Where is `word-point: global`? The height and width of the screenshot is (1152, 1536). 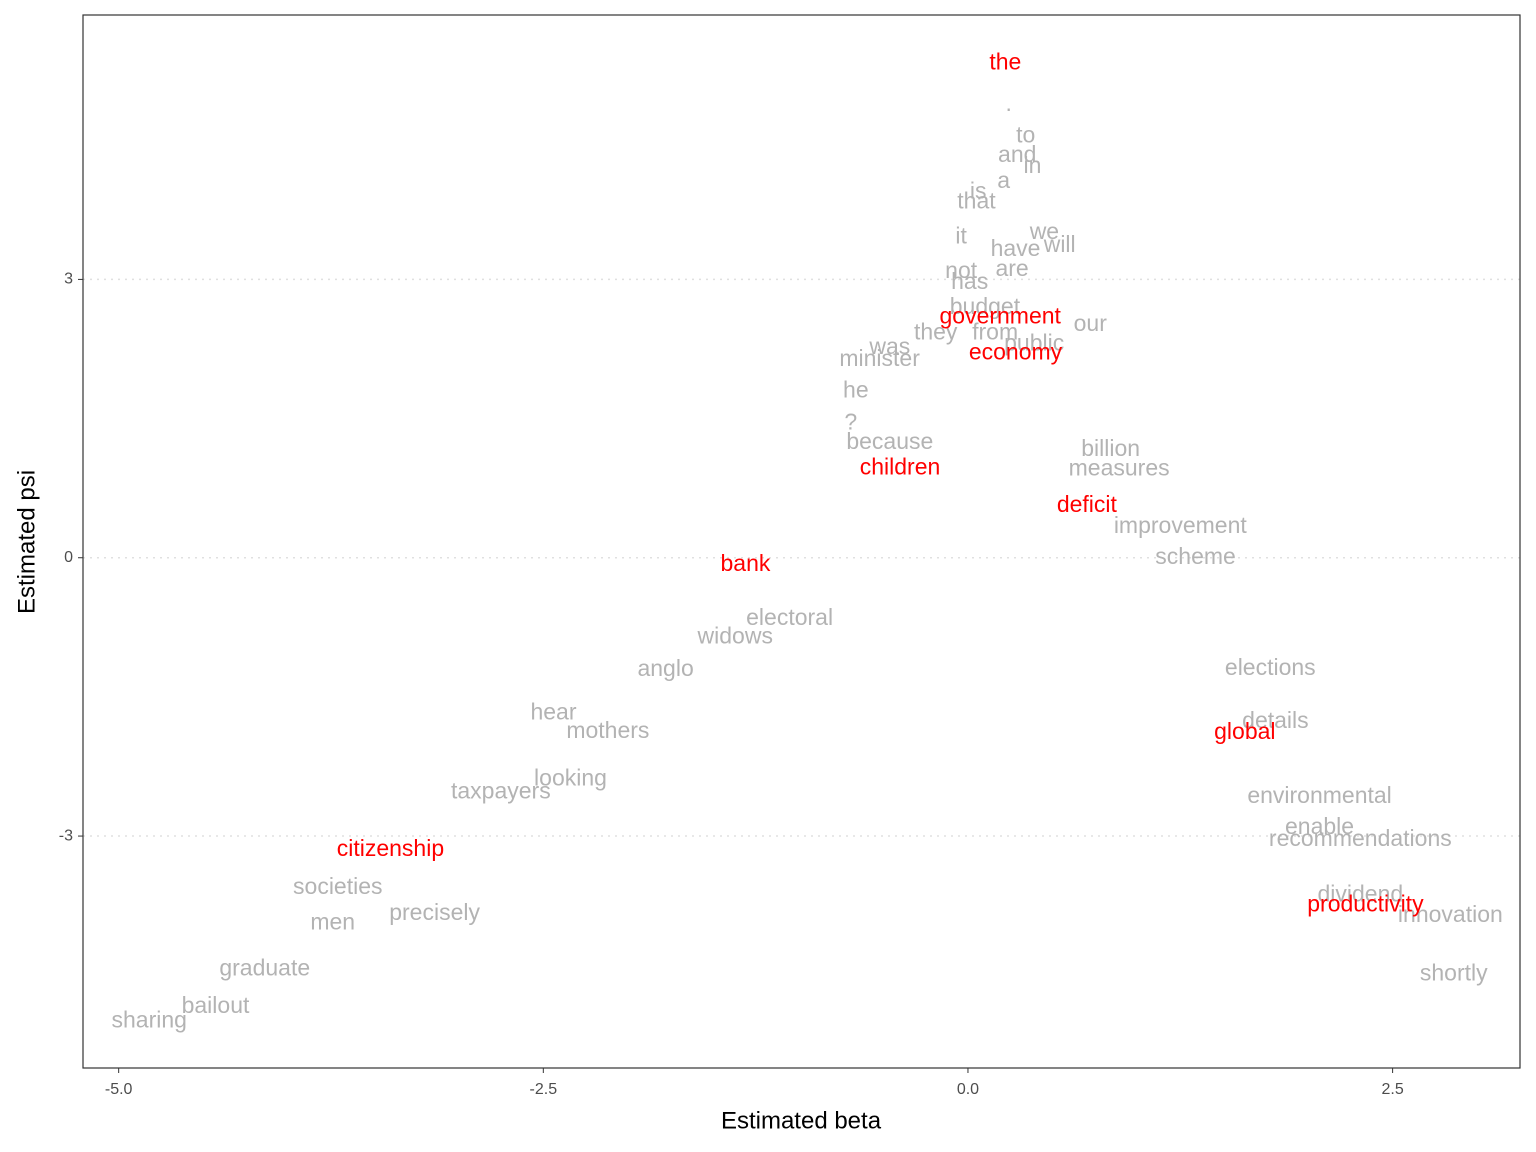 word-point: global is located at coordinates (1244, 731).